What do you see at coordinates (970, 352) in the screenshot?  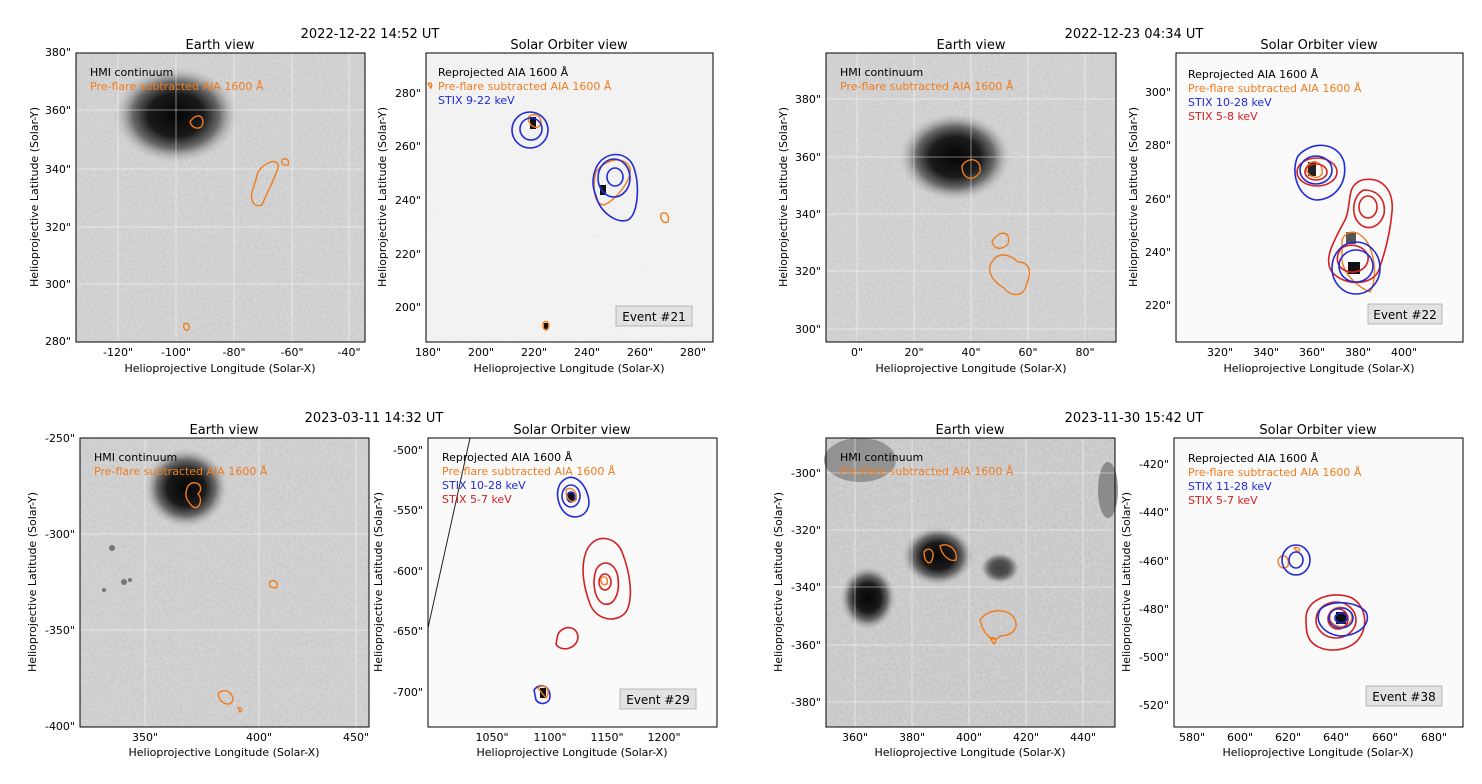 I see `x-tick: 40"` at bounding box center [970, 352].